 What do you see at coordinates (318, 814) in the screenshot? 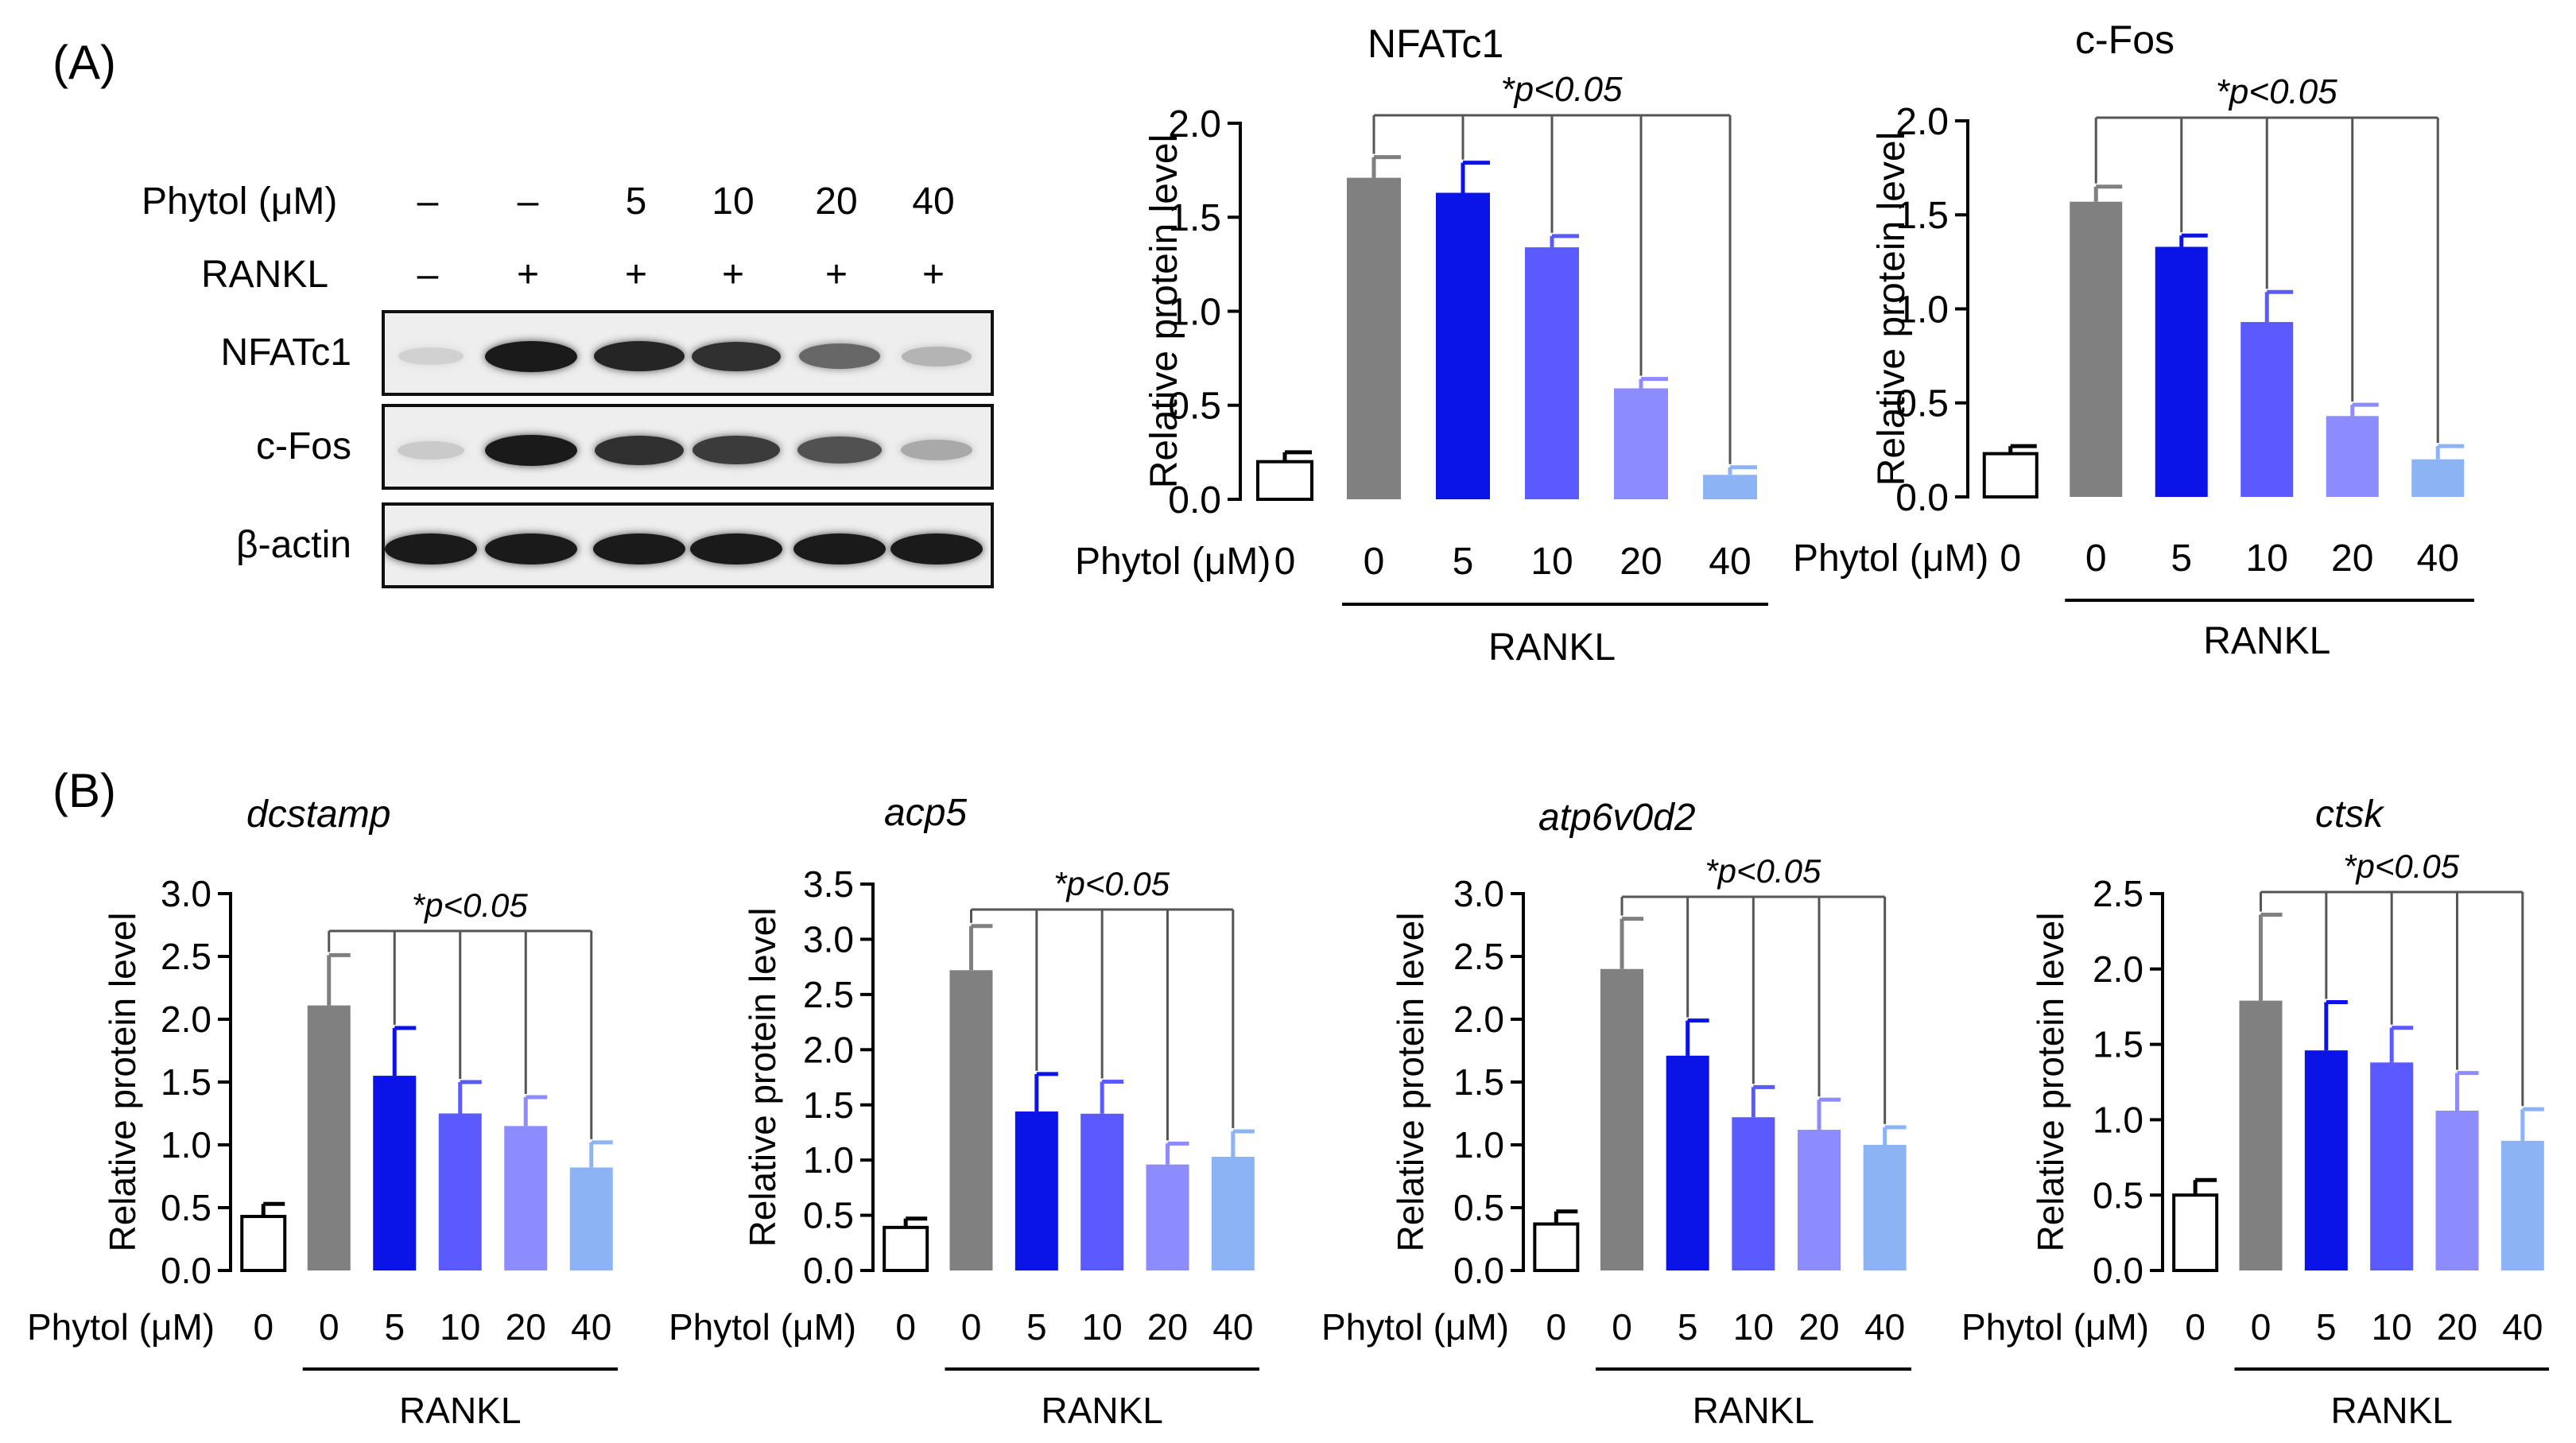
I see `chart-title: dcstamp` at bounding box center [318, 814].